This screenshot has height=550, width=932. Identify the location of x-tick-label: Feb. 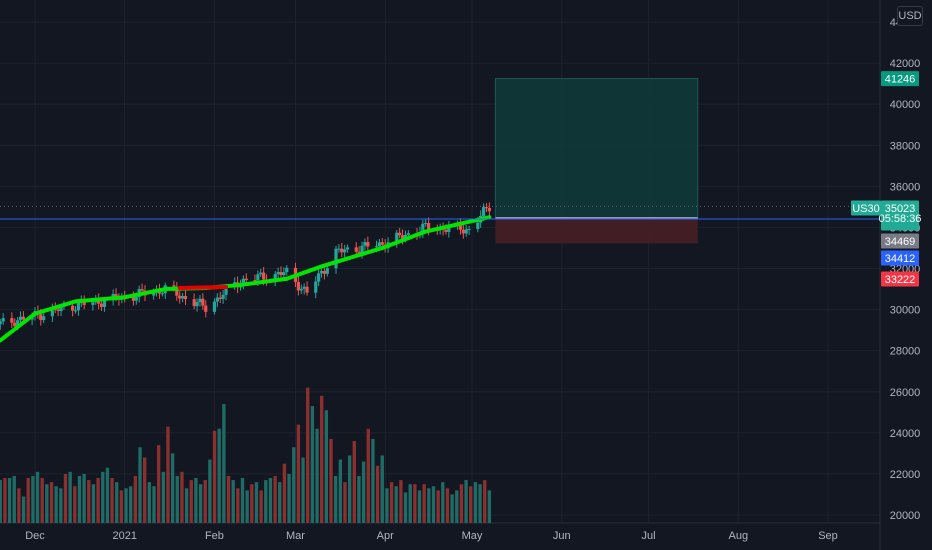
(214, 536).